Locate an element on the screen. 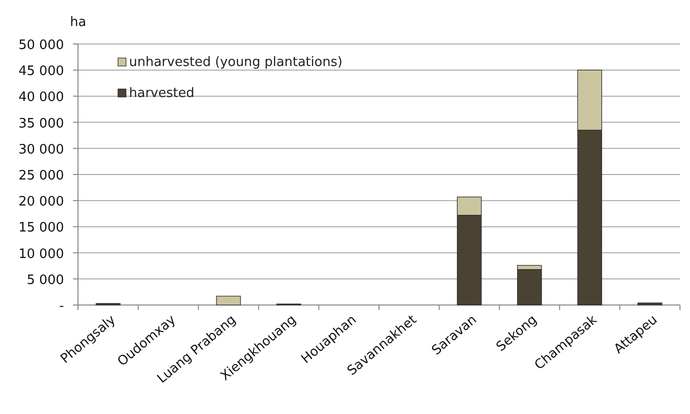 Image resolution: width=690 pixels, height=414 pixels. y-tick-label: 20 000 is located at coordinates (41, 202).